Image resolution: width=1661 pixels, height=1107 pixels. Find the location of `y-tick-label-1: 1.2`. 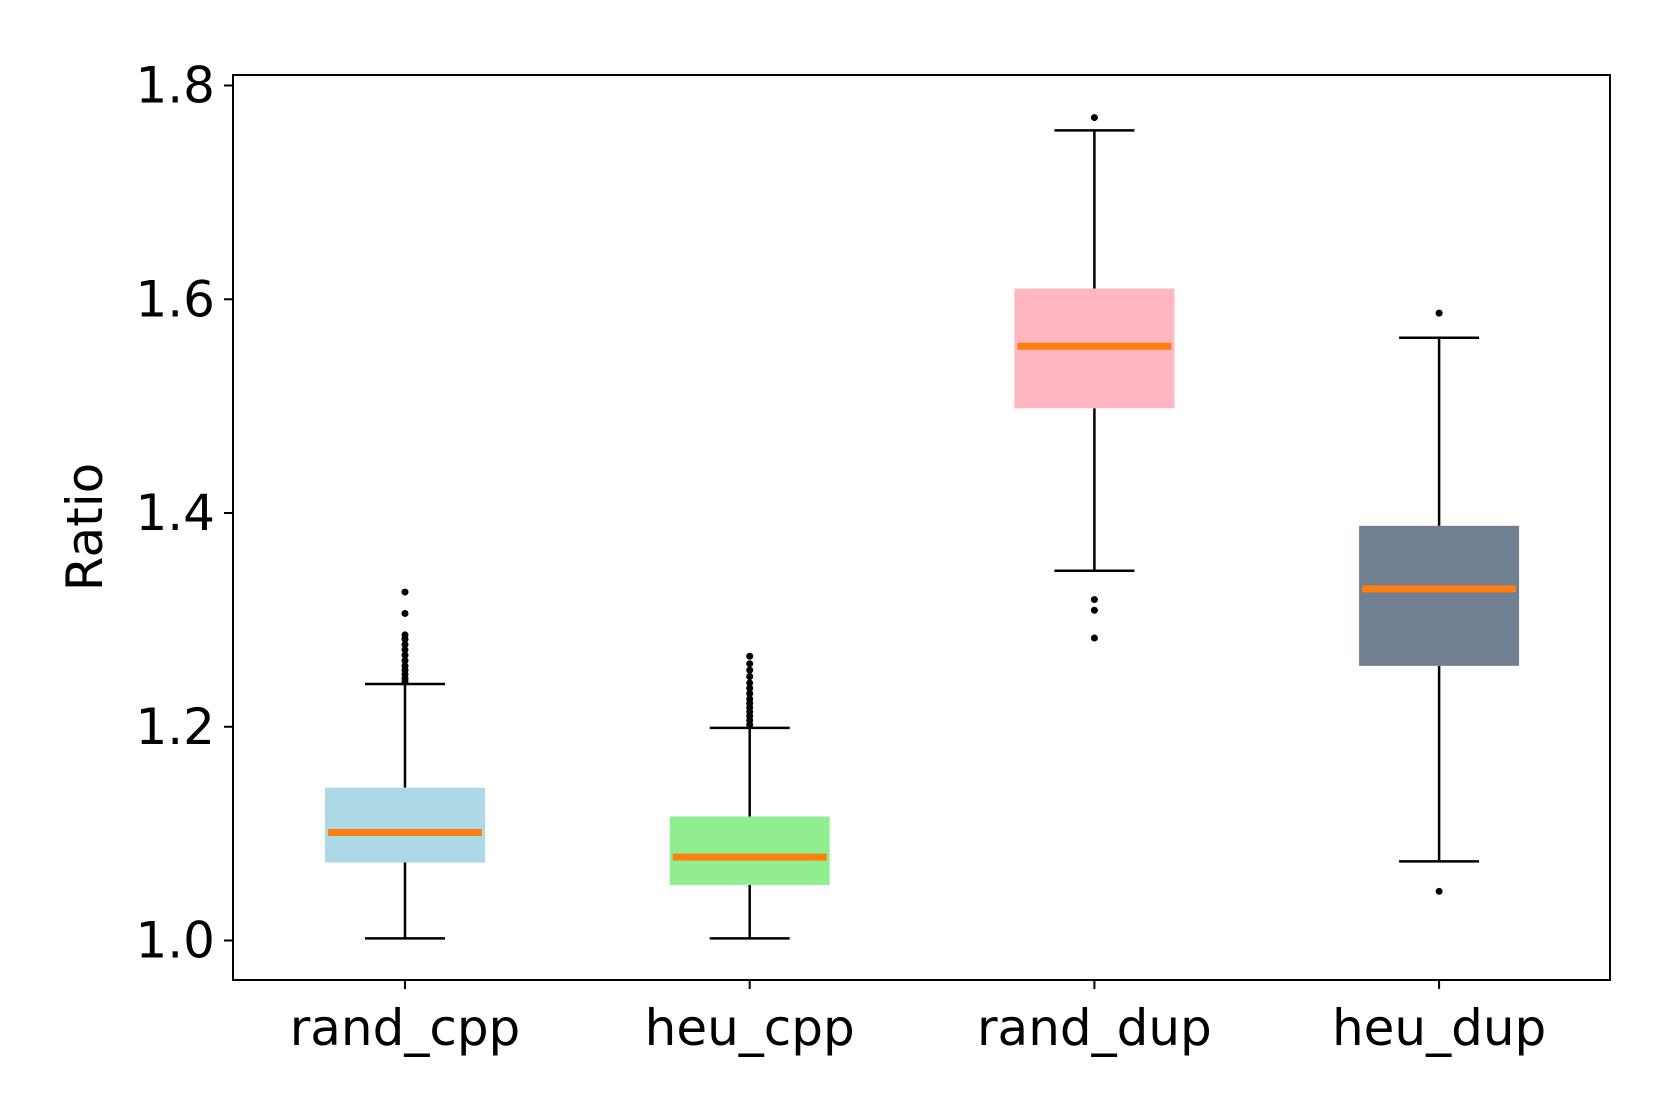

y-tick-label-1: 1.2 is located at coordinates (175, 727).